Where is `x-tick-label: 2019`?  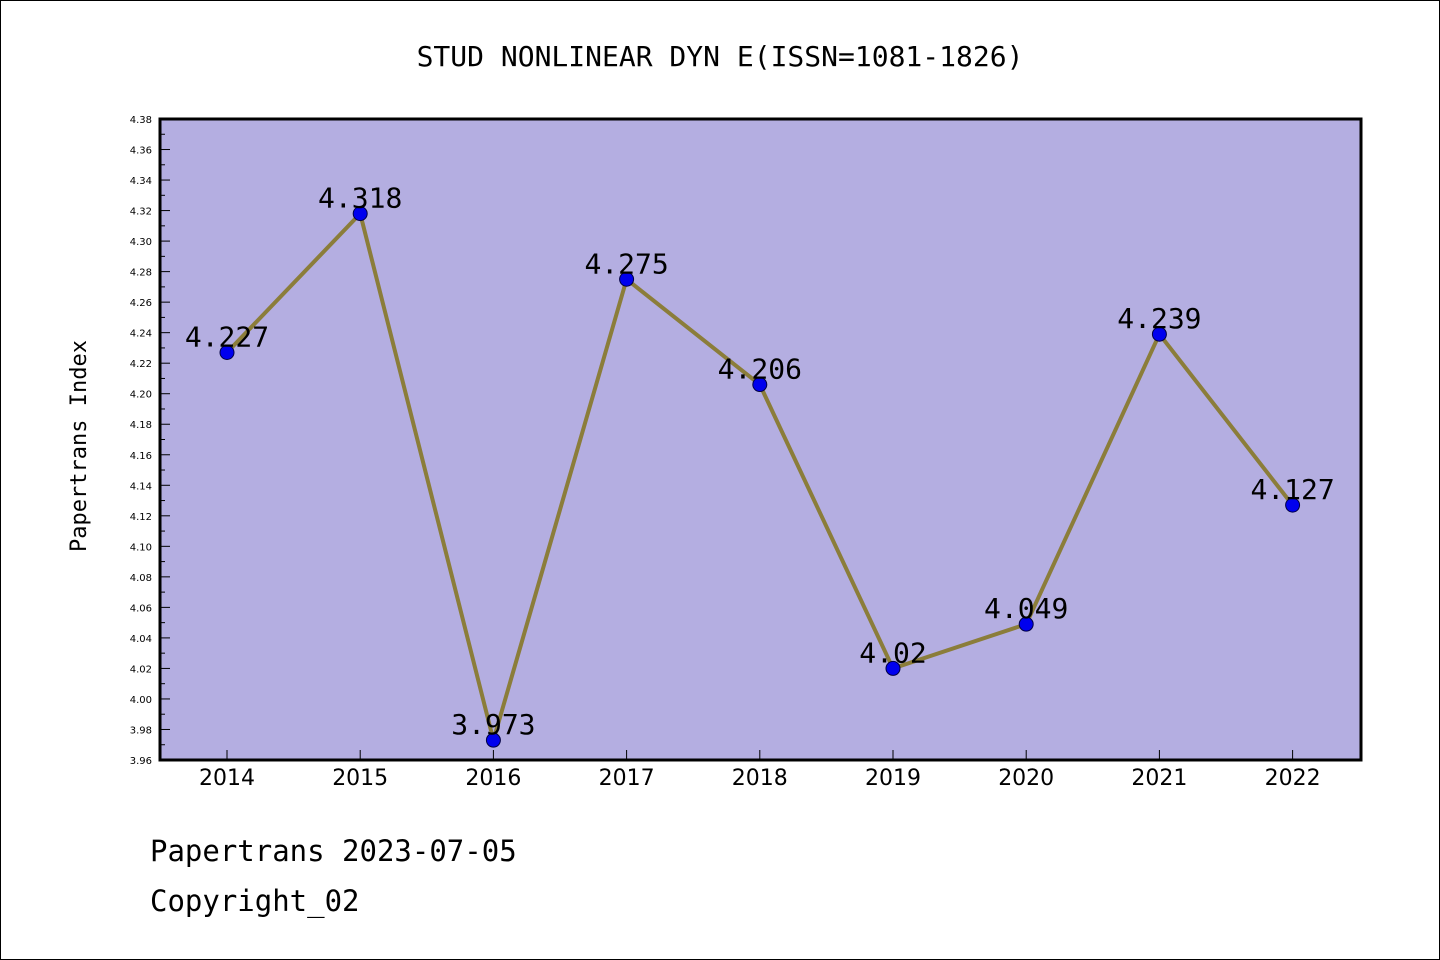 x-tick-label: 2019 is located at coordinates (893, 778).